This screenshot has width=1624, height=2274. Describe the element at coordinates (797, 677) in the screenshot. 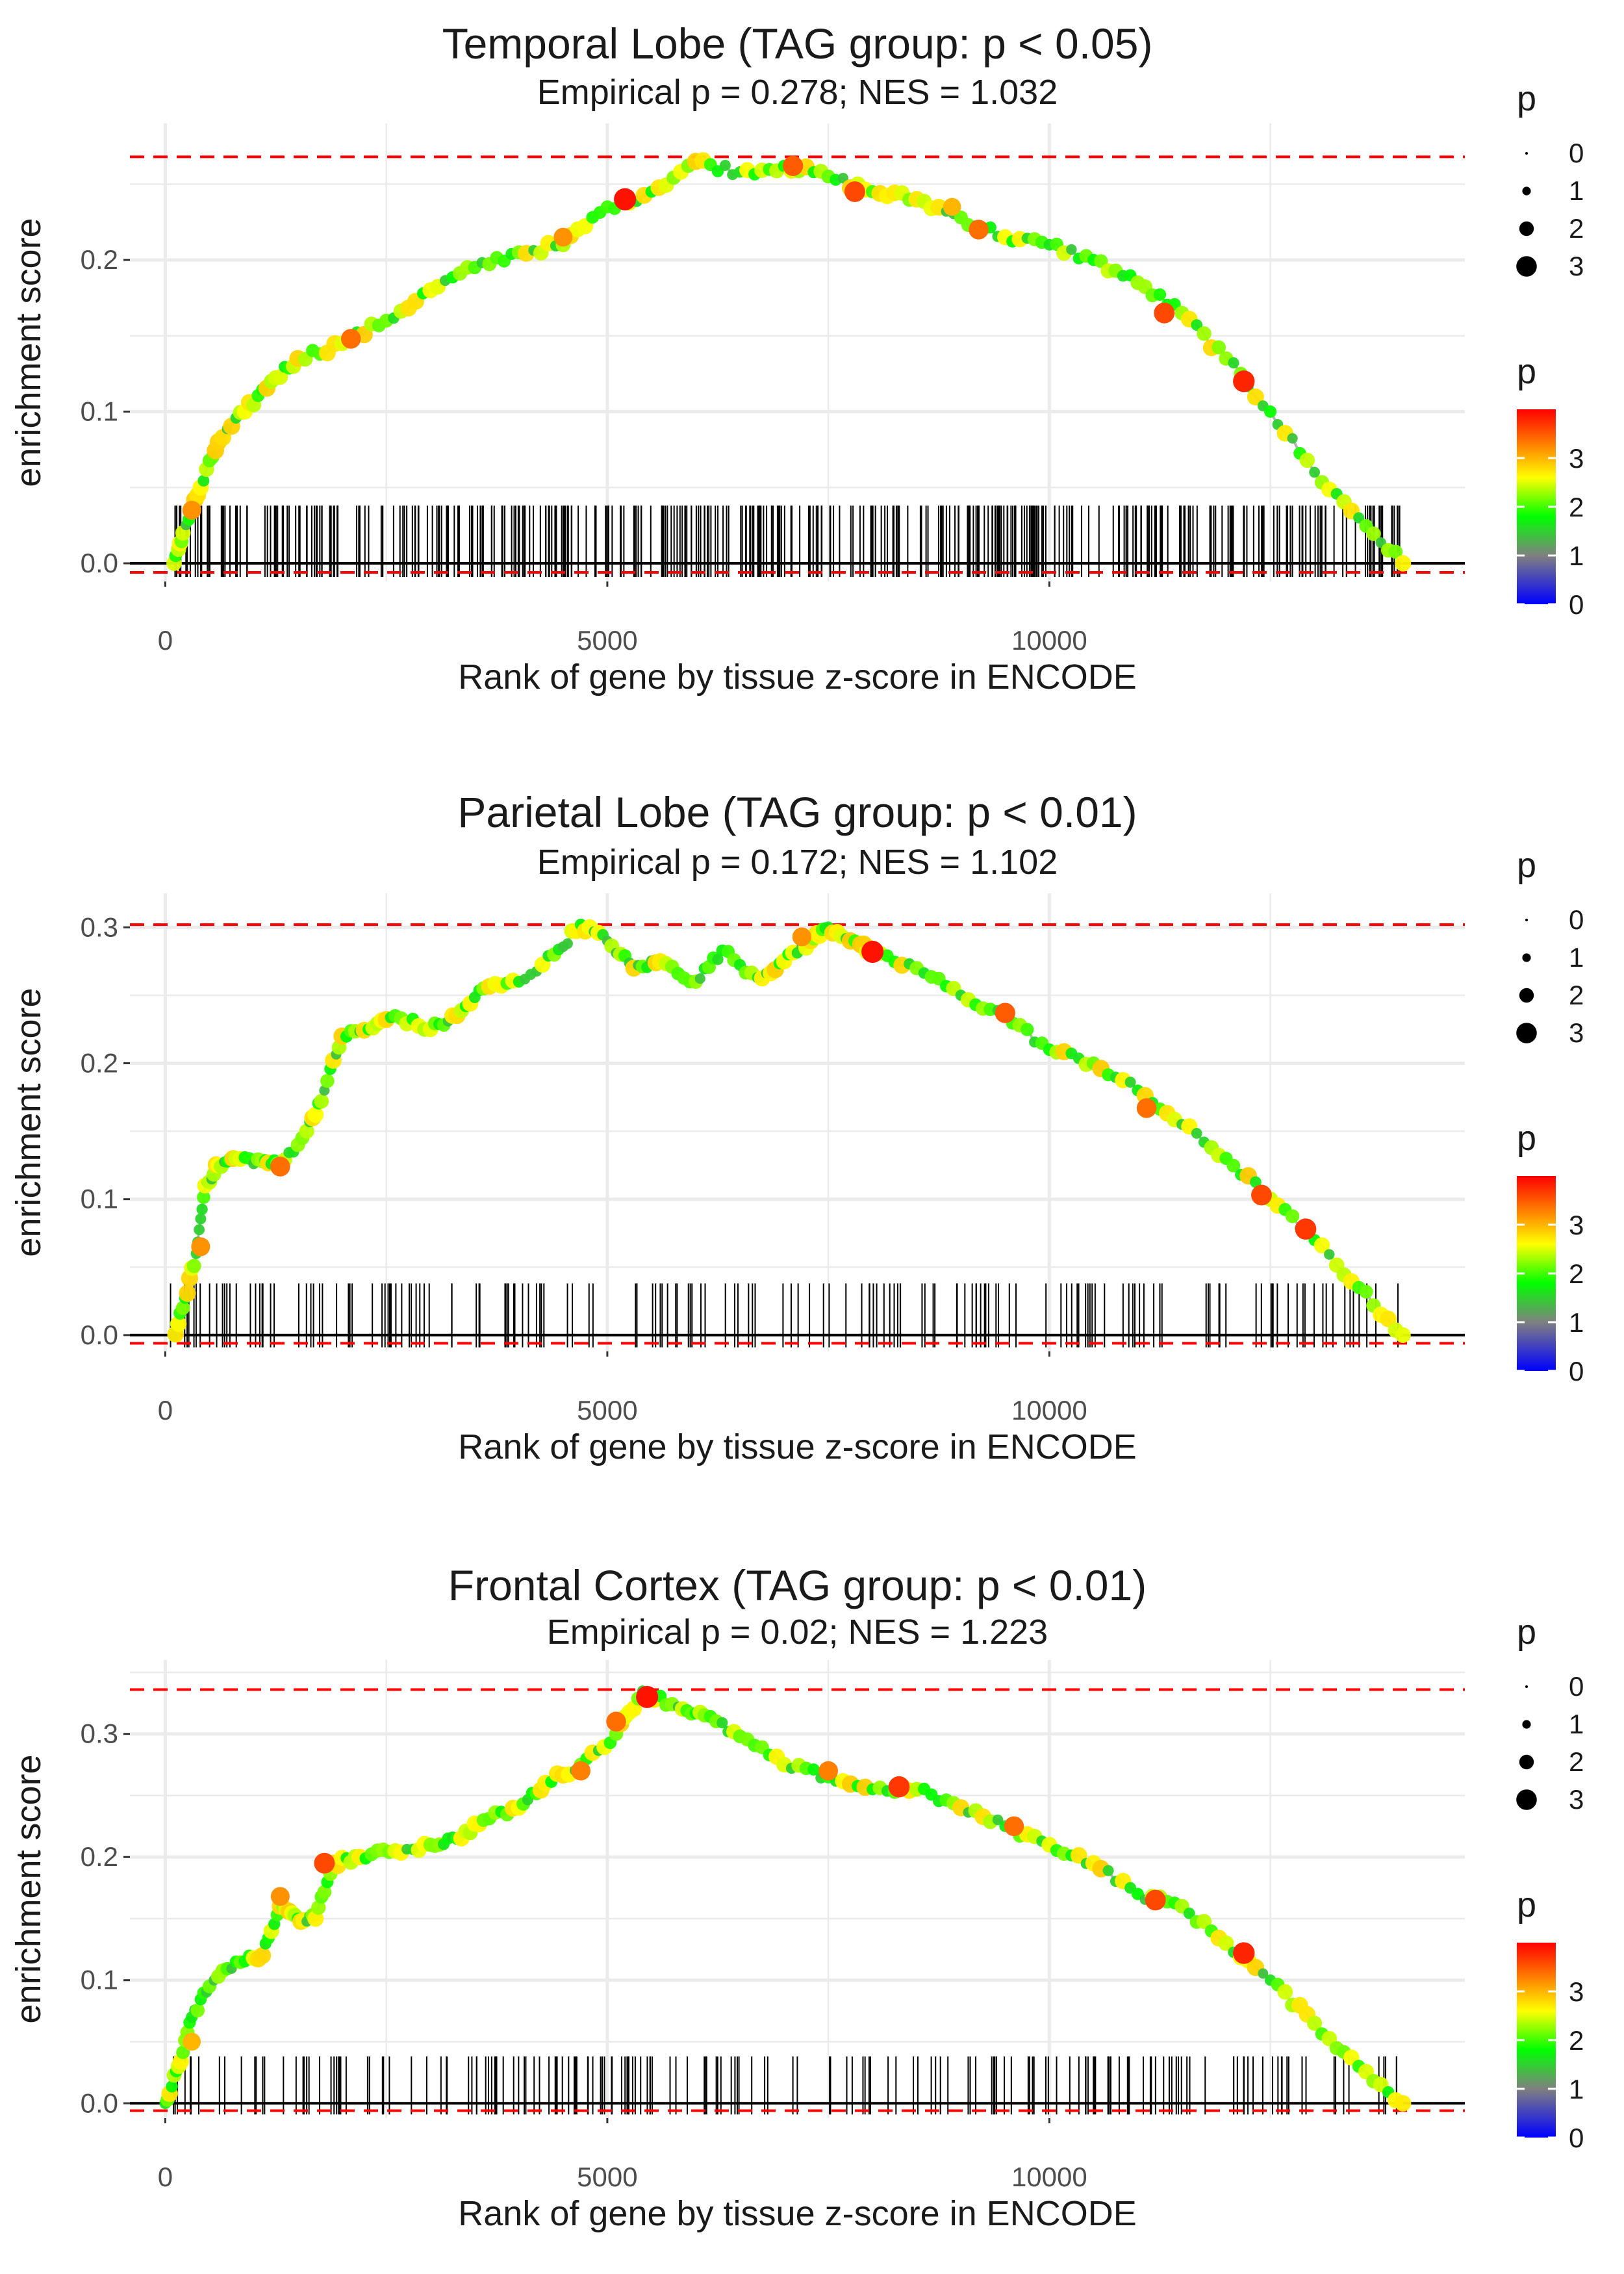

I see `x-axis-label: Rank of gene by tissue z-score in ENCODE` at that location.